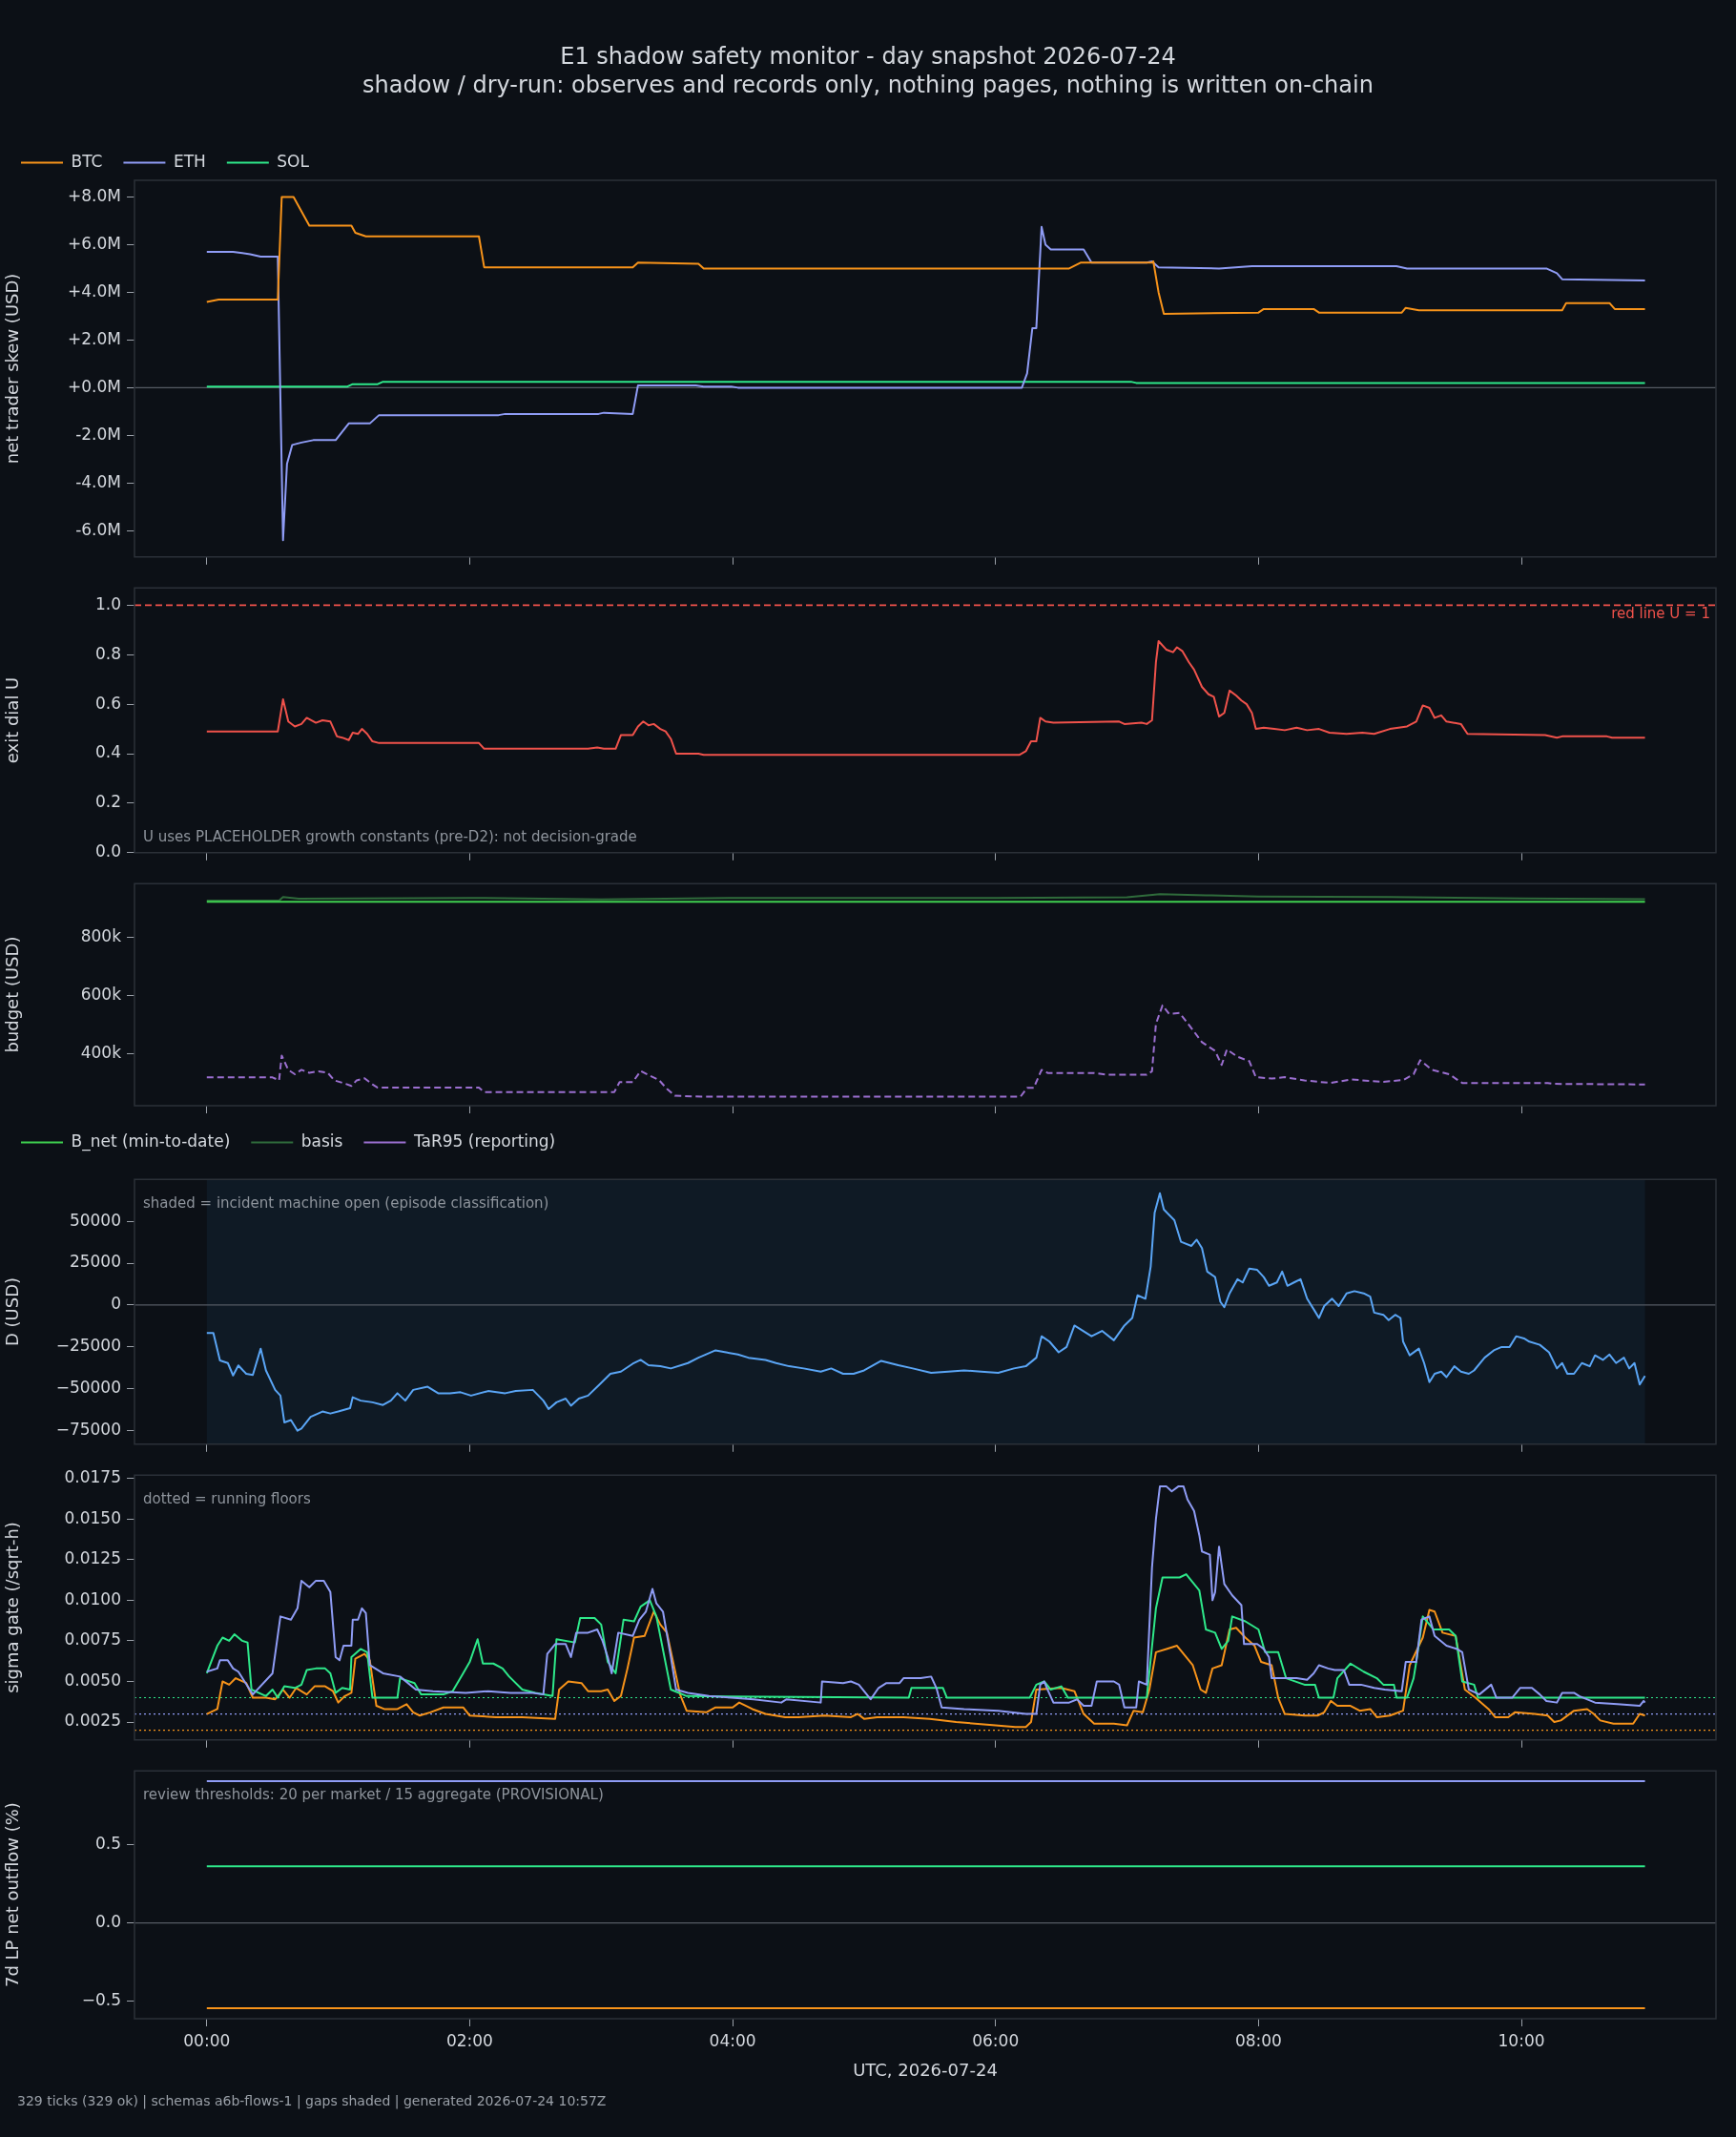  Describe the element at coordinates (98, 529) in the screenshot. I see `y-tick-label: -6.0M` at that location.